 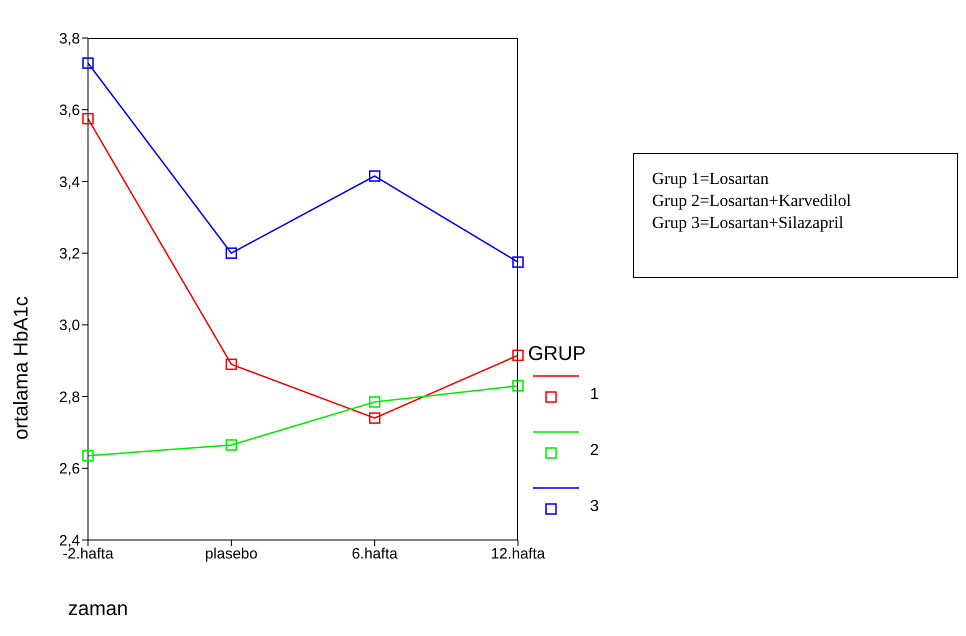 What do you see at coordinates (795, 215) in the screenshot?
I see `text: Grup 1=Losartan Grup 2=Losartan+Karvedilol Grup 3=Losartan+Silazapril` at bounding box center [795, 215].